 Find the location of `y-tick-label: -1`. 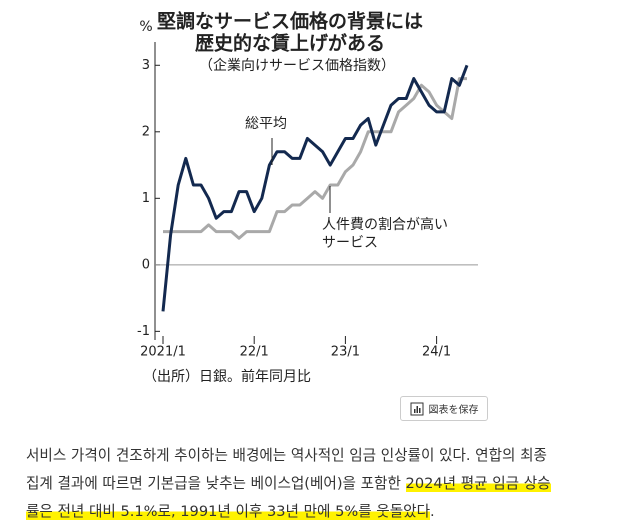

y-tick-label: -1 is located at coordinates (143, 331).